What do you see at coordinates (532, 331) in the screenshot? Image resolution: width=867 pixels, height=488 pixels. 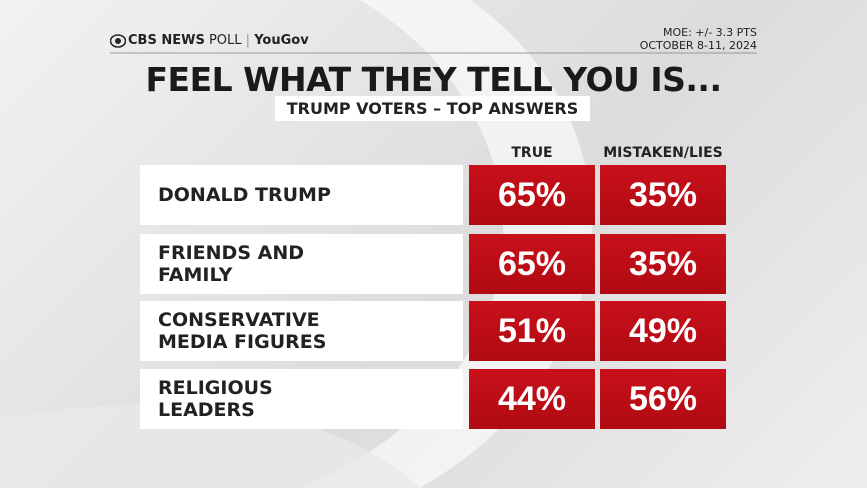 I see `value-cell: 51%` at bounding box center [532, 331].